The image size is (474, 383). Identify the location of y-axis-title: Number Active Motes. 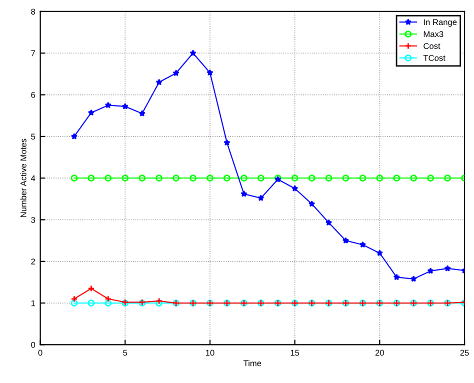
(23, 178).